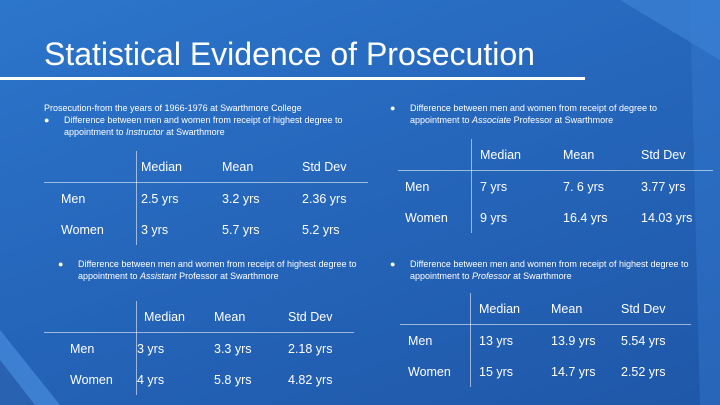  I want to click on top-right-light-shape, so click(670, 30).